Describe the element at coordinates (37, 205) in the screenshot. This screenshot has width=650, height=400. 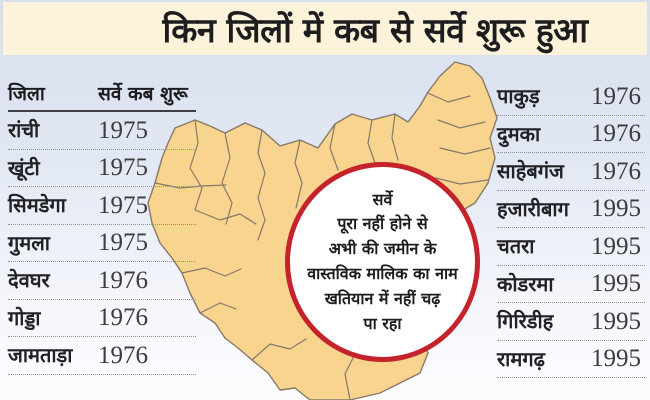
I see `district-name: सिमडेगा` at that location.